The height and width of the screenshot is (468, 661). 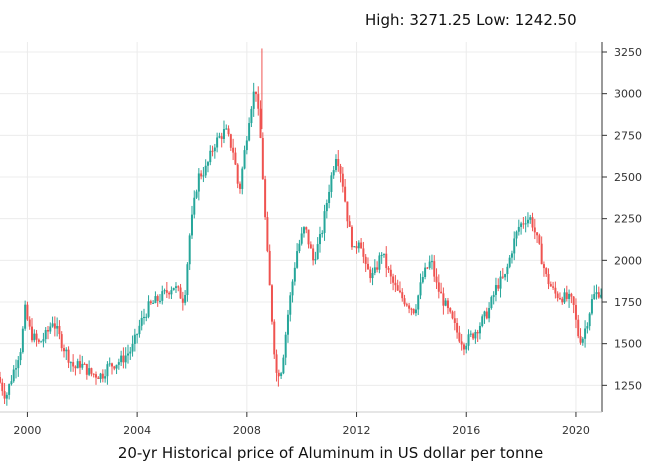 I want to click on y-tick-label: 2500, so click(x=628, y=177).